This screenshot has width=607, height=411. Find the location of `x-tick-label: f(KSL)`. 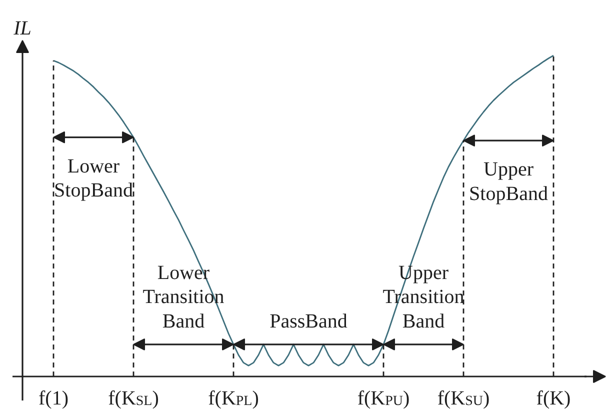

x-tick-label: f(KSL) is located at coordinates (133, 399).